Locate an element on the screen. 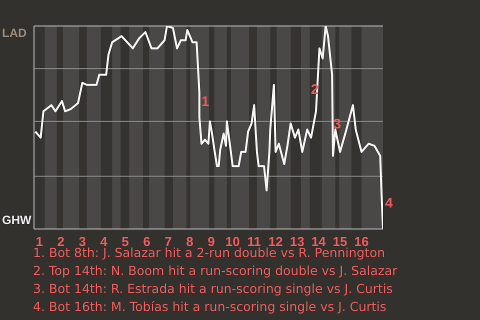 The width and height of the screenshot is (480, 320). text: 3. Bot 14th: R. Estrada hit a run-scoring single vs J. Curtis is located at coordinates (213, 289).